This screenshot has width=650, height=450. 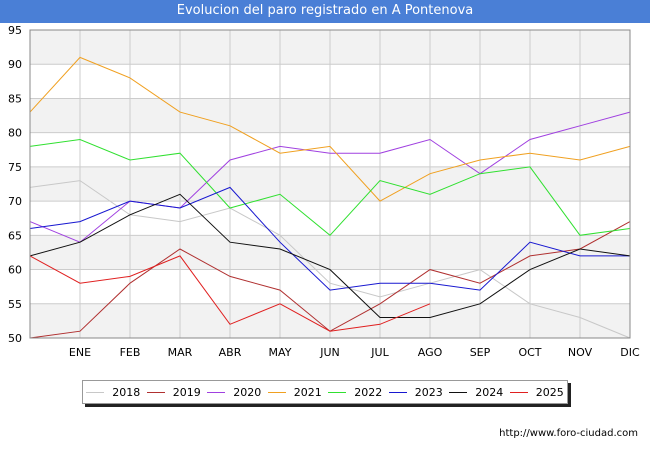 I want to click on legend-item-2018: 2018, so click(x=113, y=392).